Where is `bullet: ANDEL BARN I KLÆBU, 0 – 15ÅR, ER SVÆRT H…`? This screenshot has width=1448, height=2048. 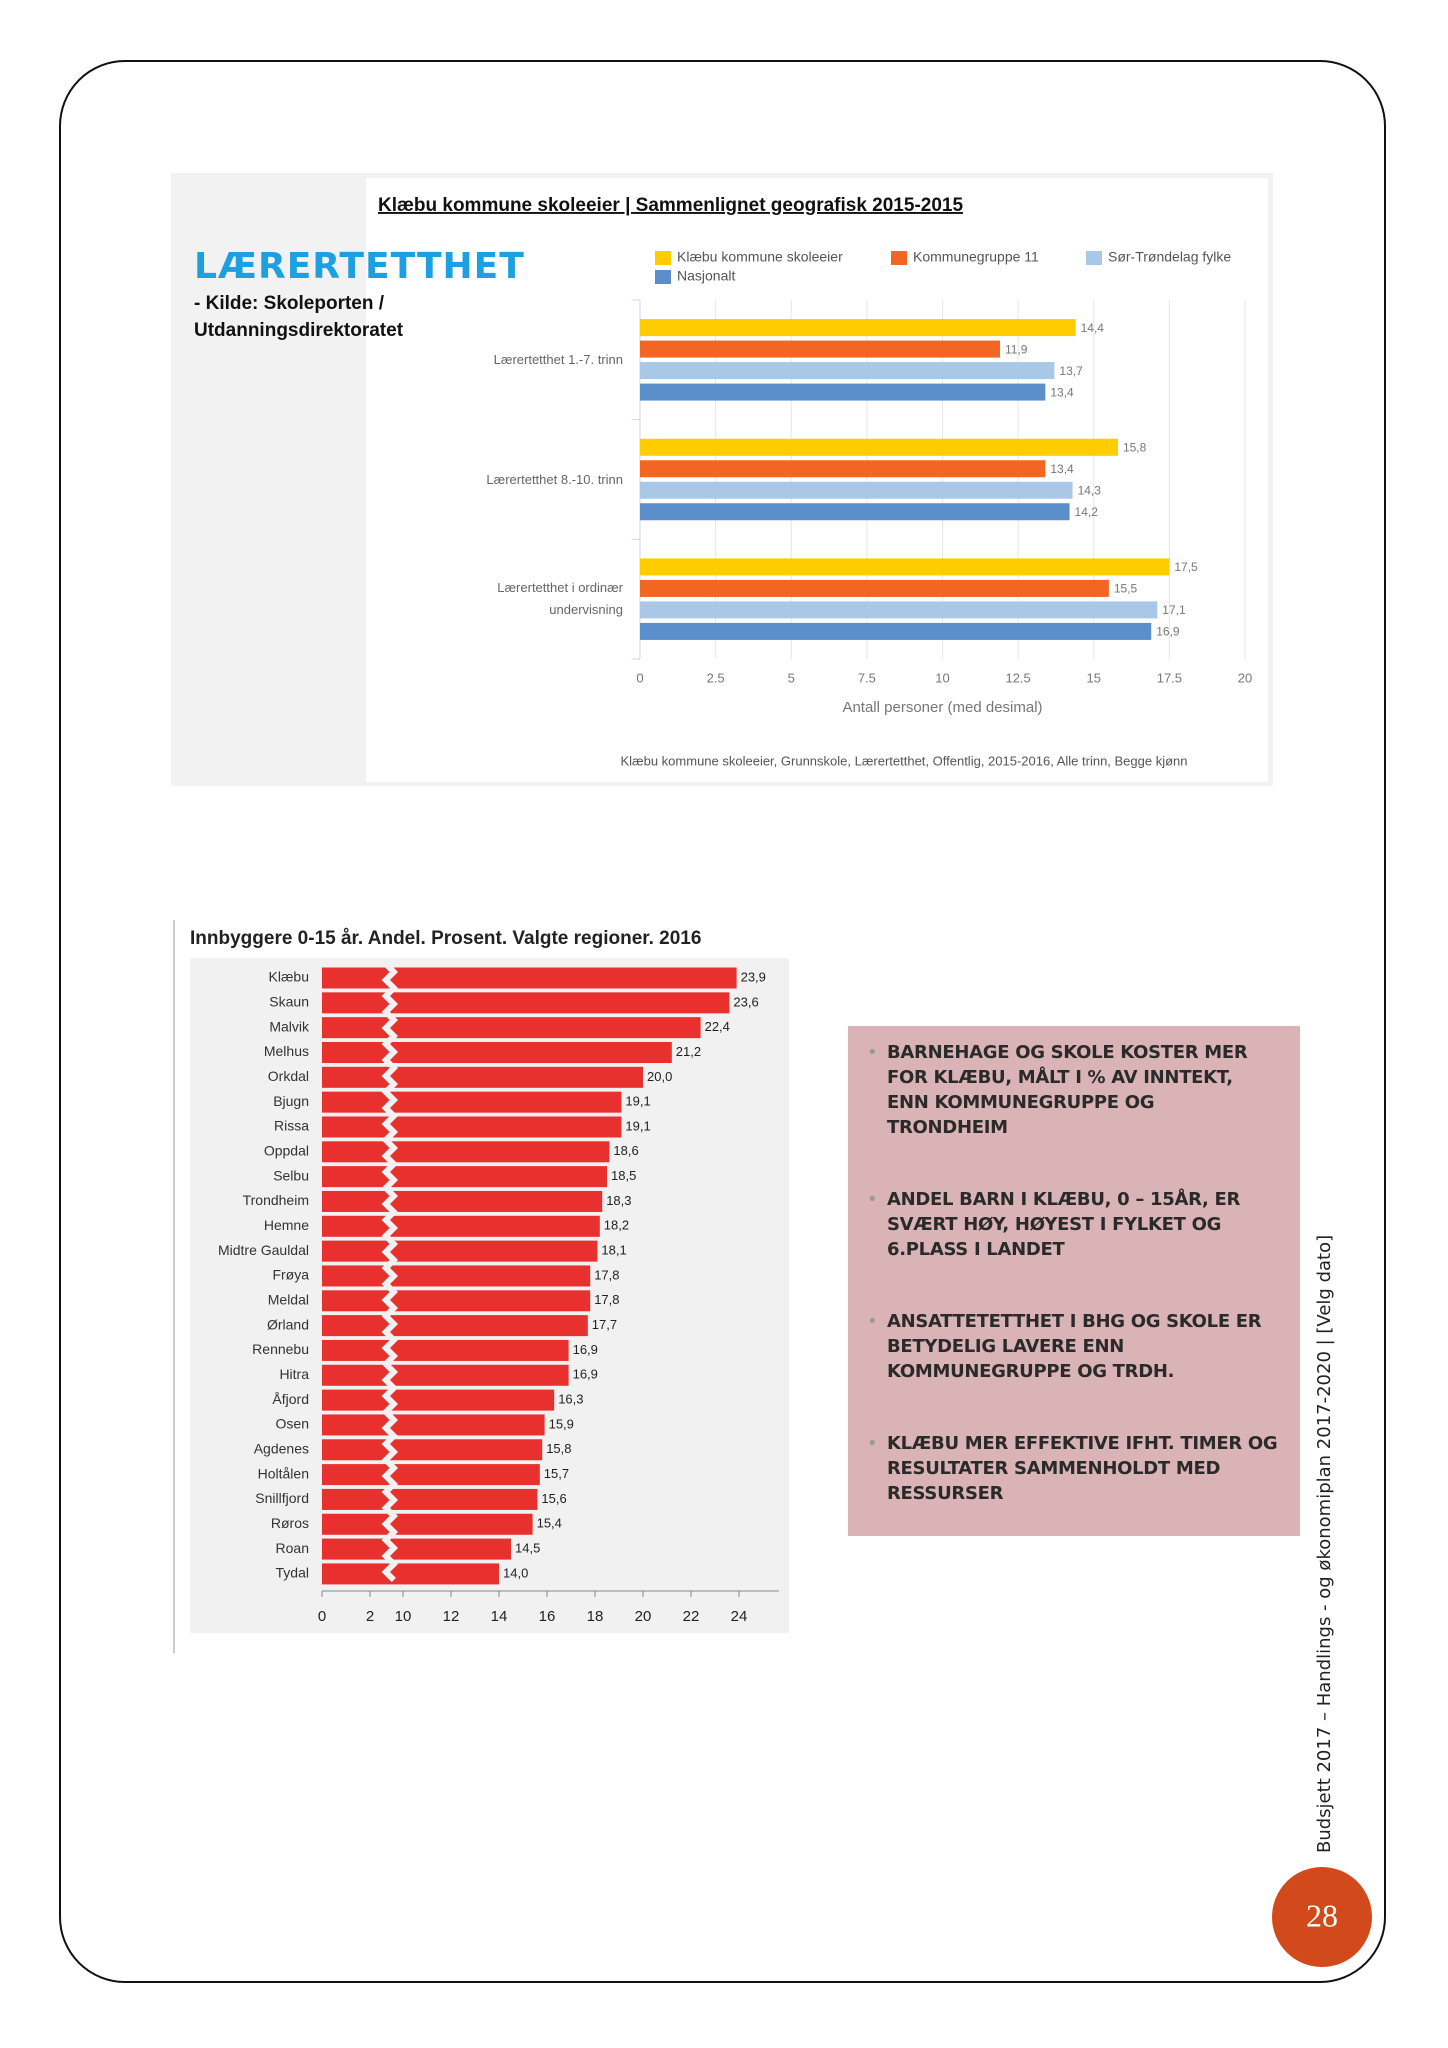
bullet: ANDEL BARN I KLÆBU, 0 – 15ÅR, ER SVÆRT H… is located at coordinates (1073, 1224).